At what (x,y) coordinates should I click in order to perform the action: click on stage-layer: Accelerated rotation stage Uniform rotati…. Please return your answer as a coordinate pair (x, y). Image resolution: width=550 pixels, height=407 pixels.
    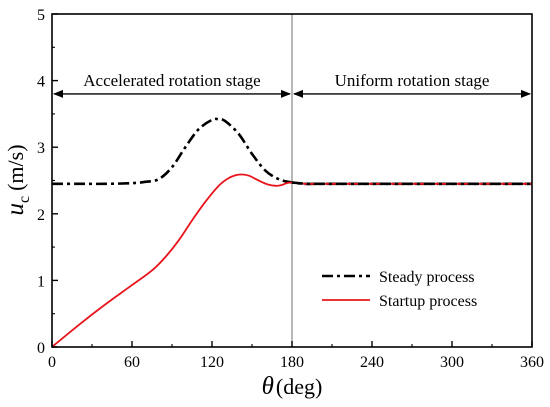
    Looking at the image, I should click on (292, 84).